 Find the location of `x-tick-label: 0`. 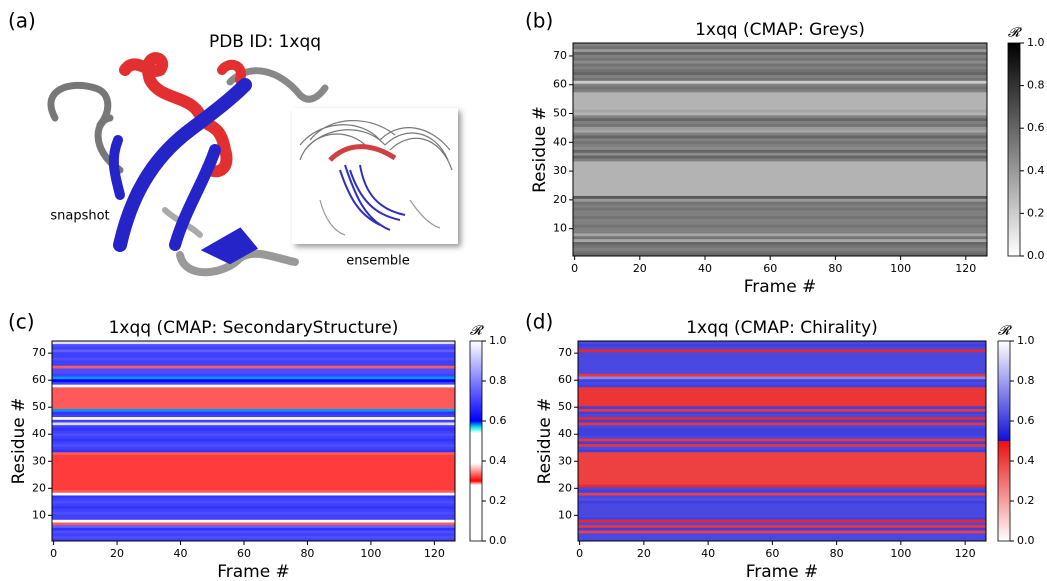

x-tick-label: 0 is located at coordinates (574, 268).